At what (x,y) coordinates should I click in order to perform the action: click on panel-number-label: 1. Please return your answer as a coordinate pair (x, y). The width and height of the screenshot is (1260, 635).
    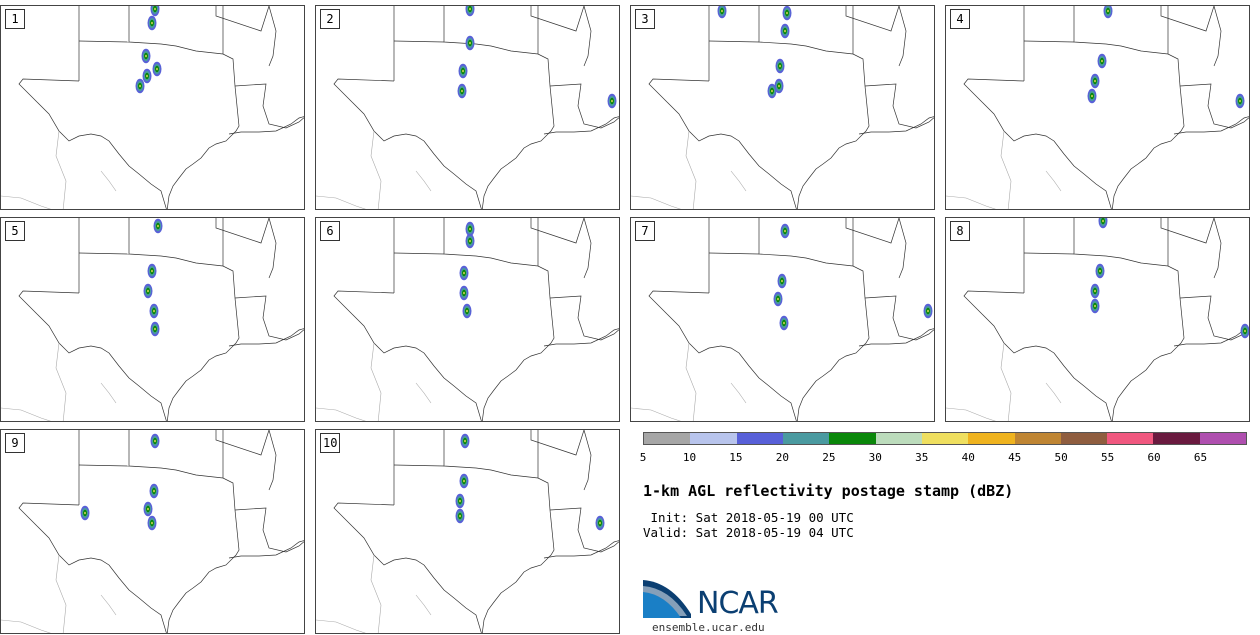
    Looking at the image, I should click on (15, 19).